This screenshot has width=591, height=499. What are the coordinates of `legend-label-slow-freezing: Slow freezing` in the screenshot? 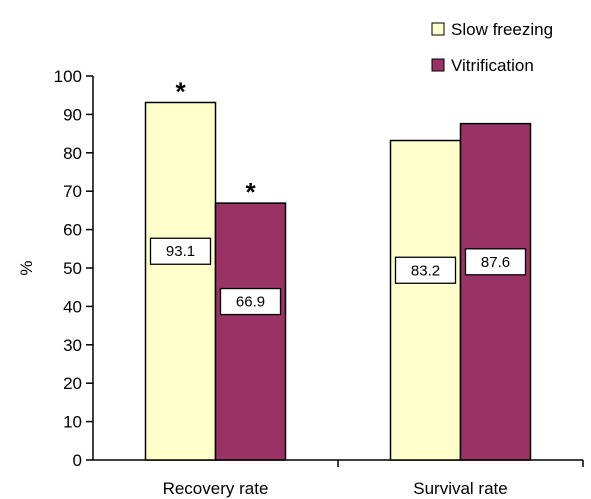 It's located at (502, 29).